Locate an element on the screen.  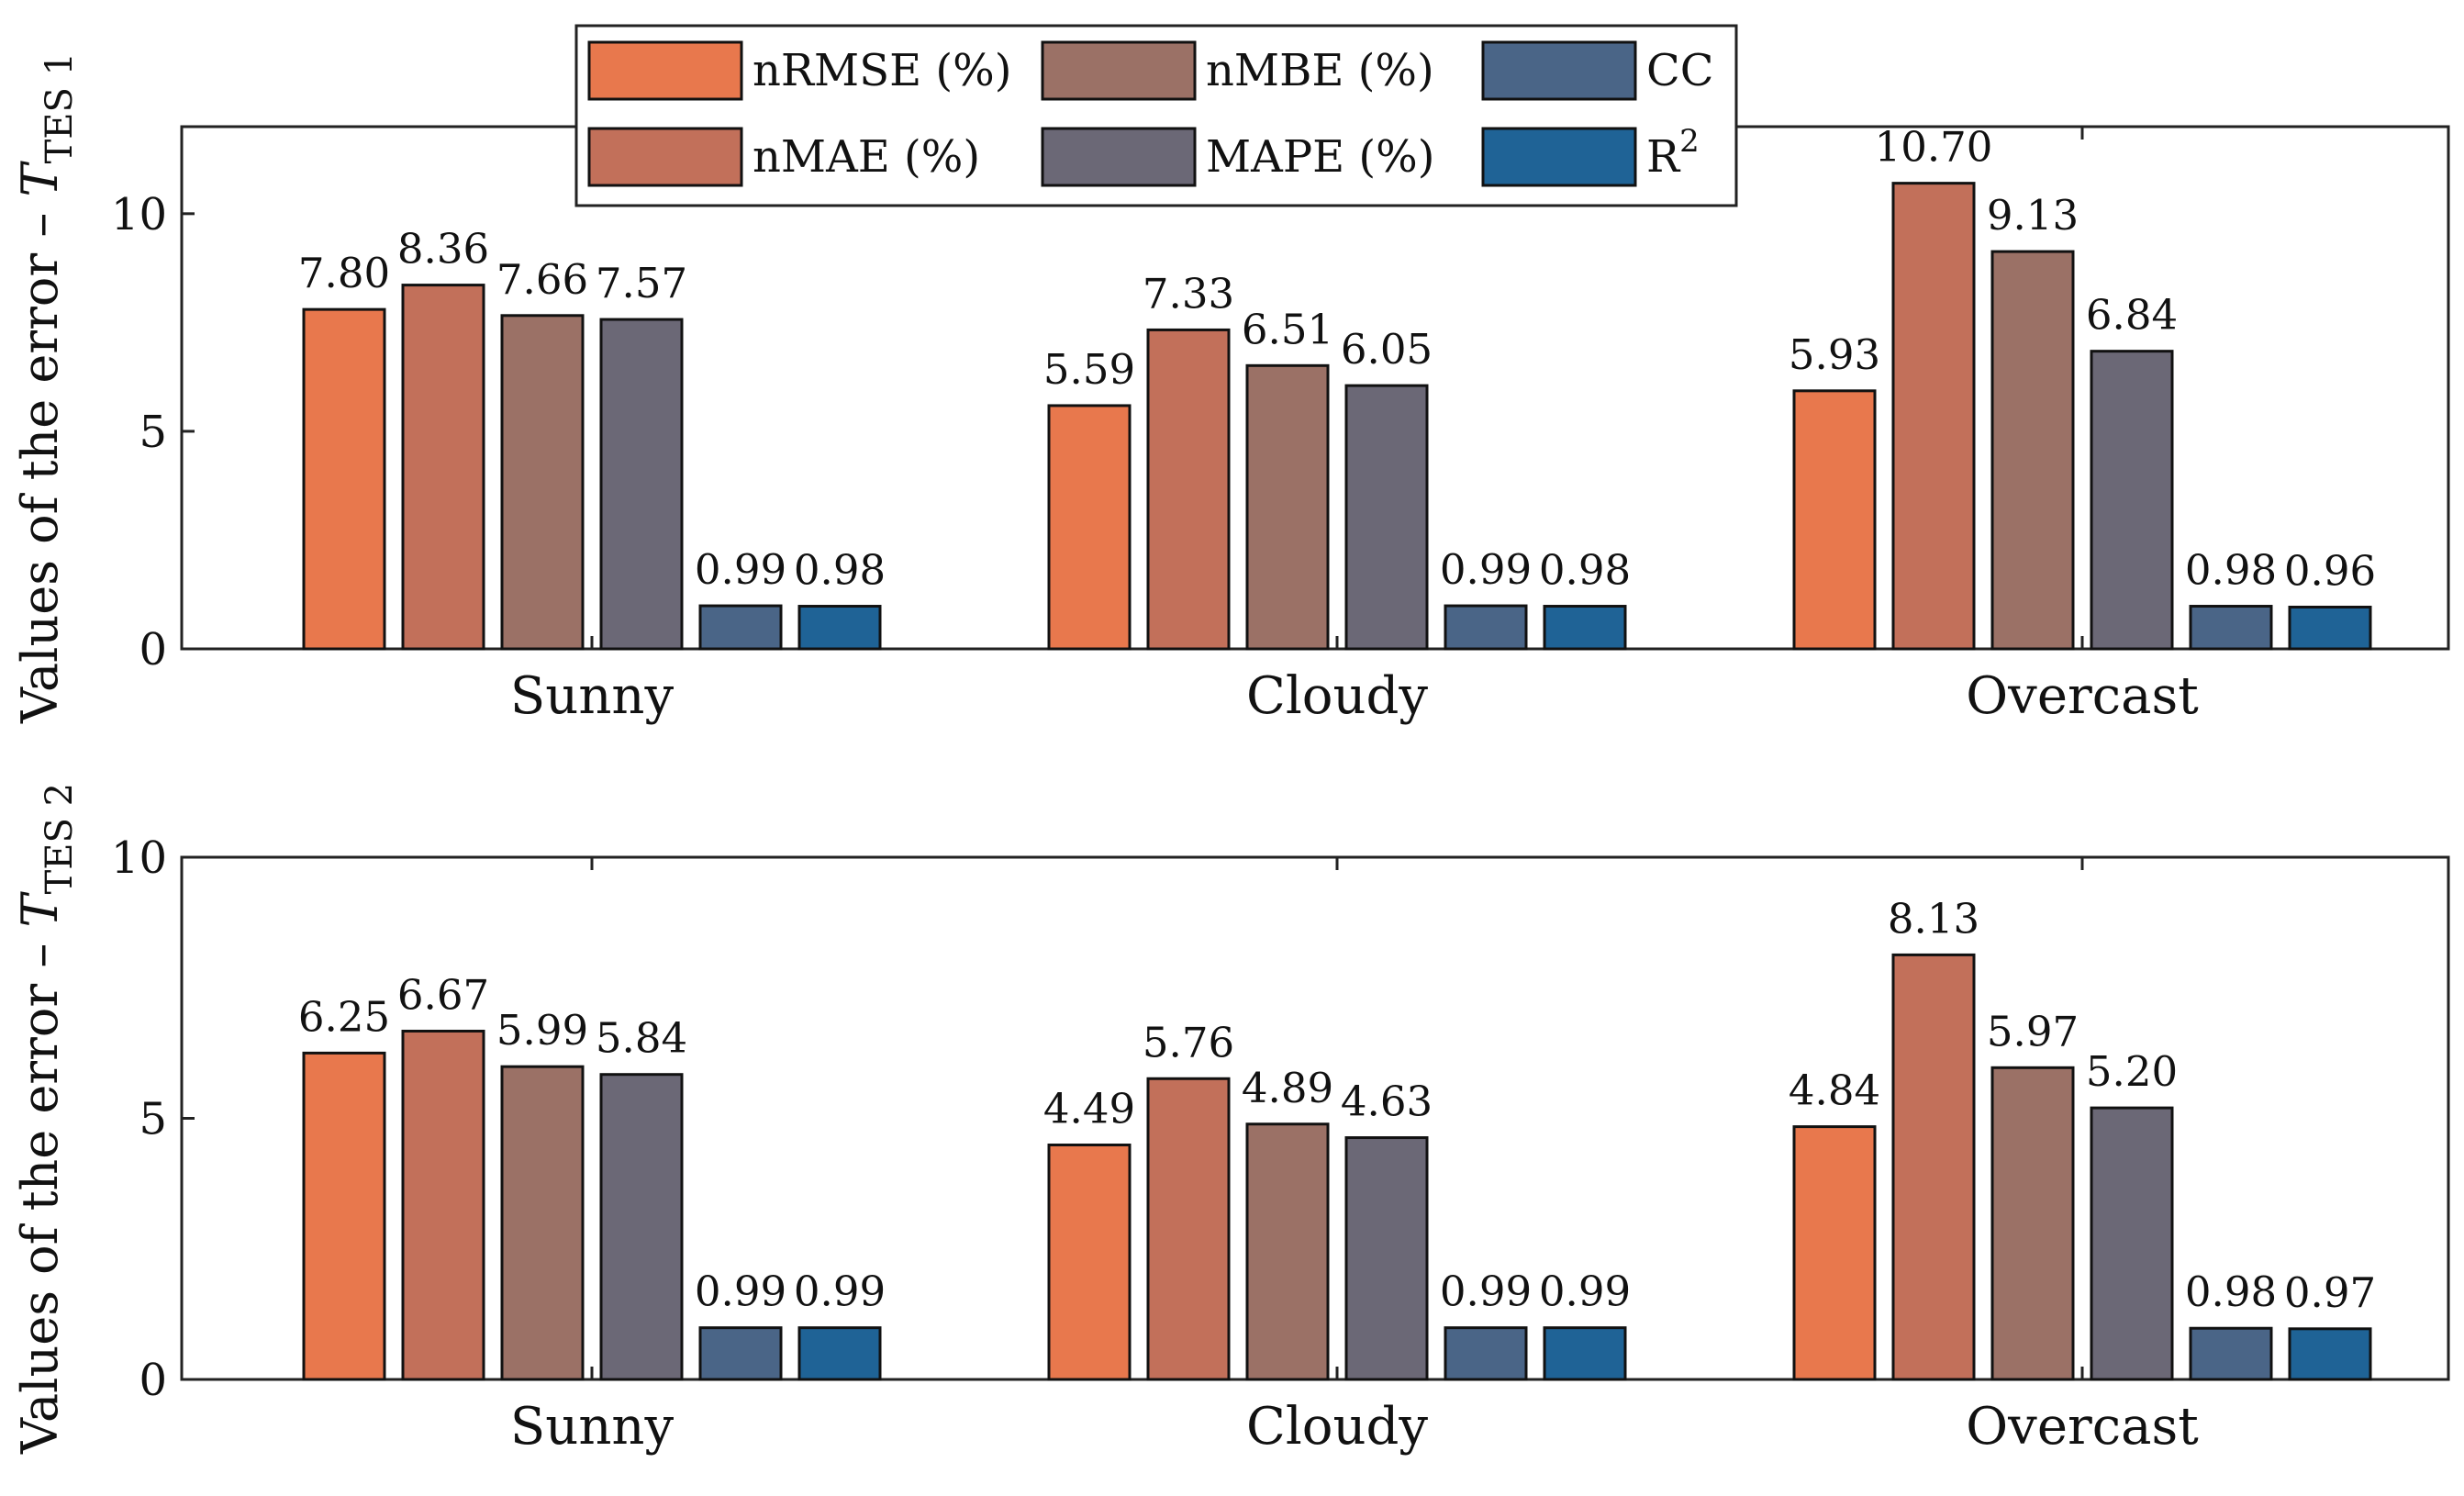
legend-label: nRMSE (%) is located at coordinates (882, 70).